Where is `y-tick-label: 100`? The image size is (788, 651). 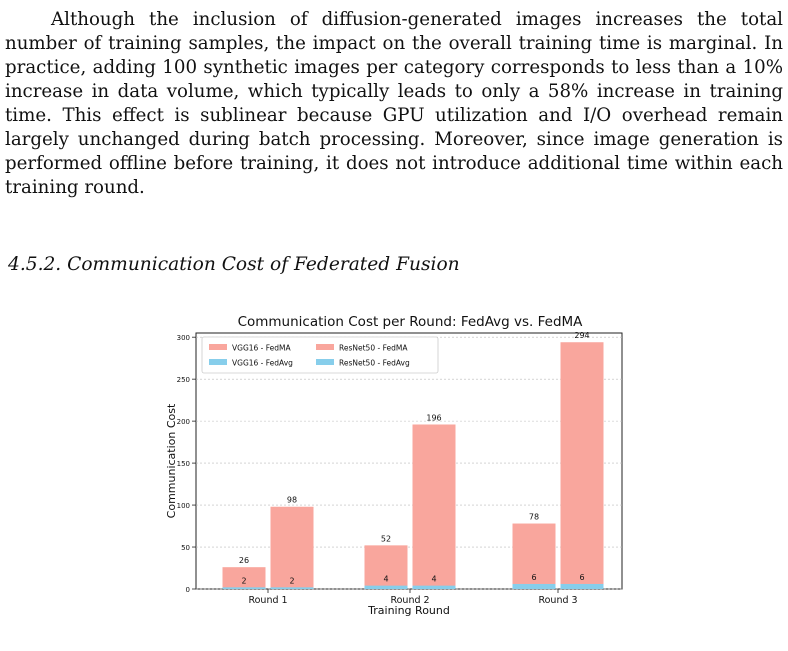 y-tick-label: 100 is located at coordinates (183, 506).